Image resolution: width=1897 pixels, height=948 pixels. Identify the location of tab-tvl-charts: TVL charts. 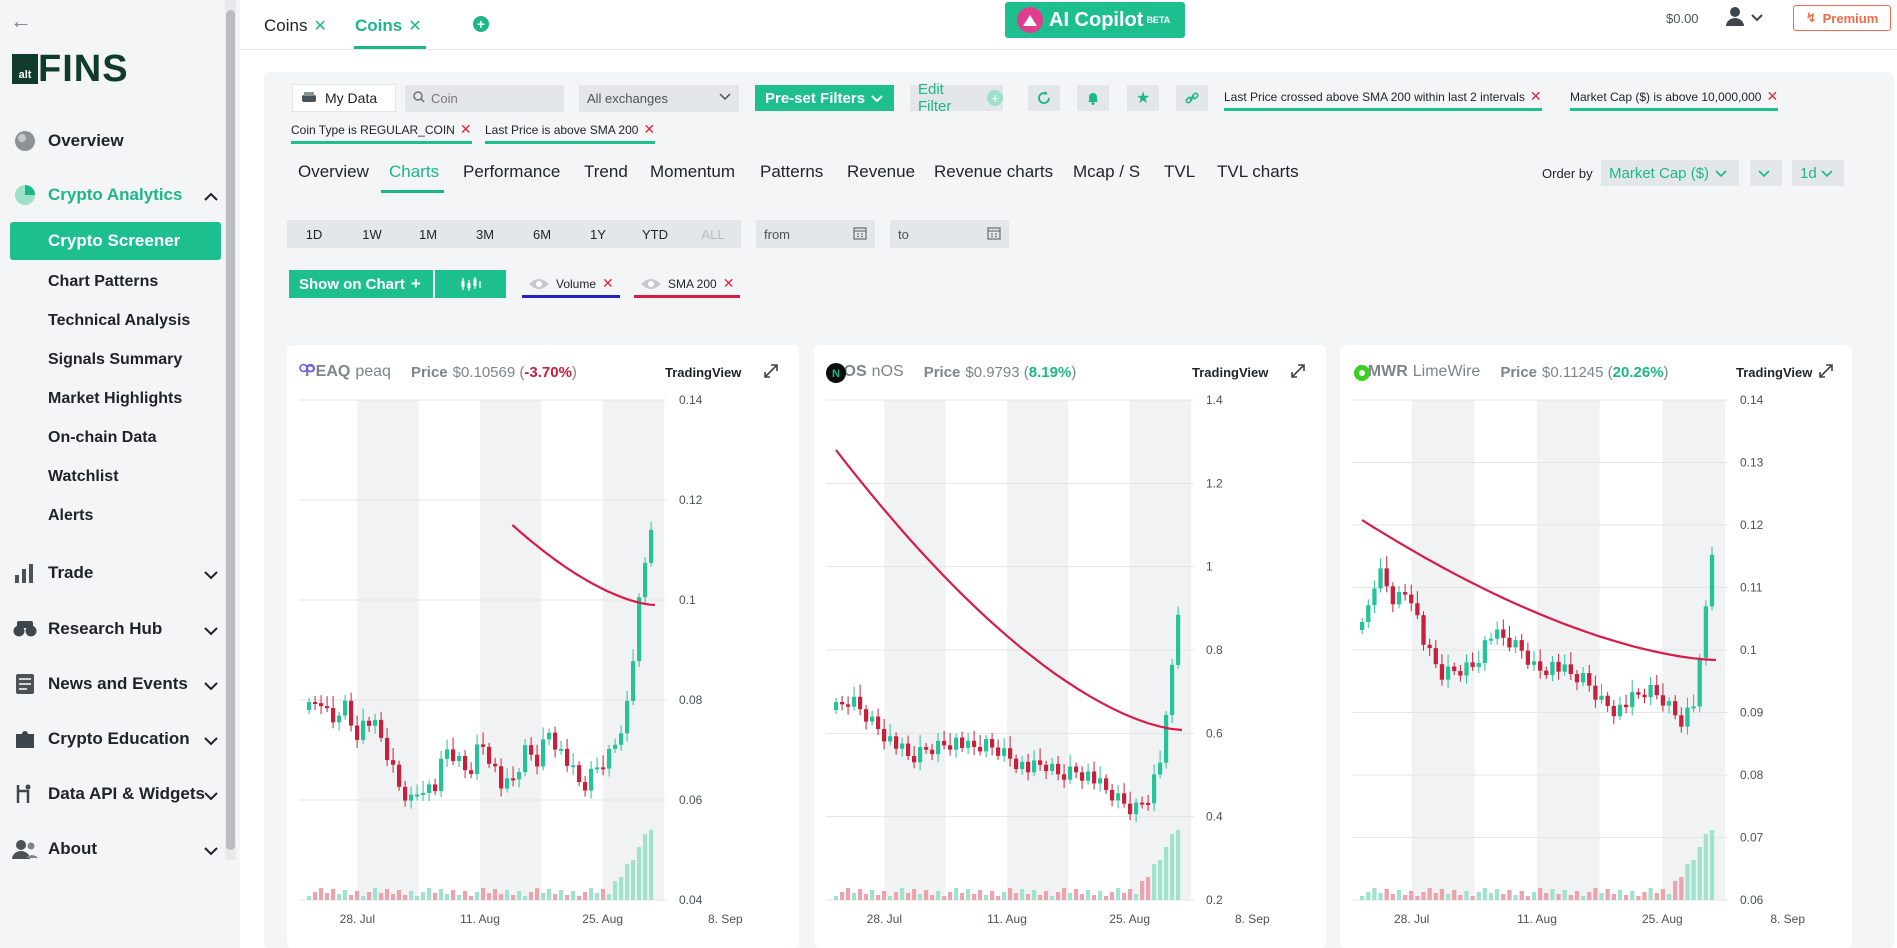
(1258, 171).